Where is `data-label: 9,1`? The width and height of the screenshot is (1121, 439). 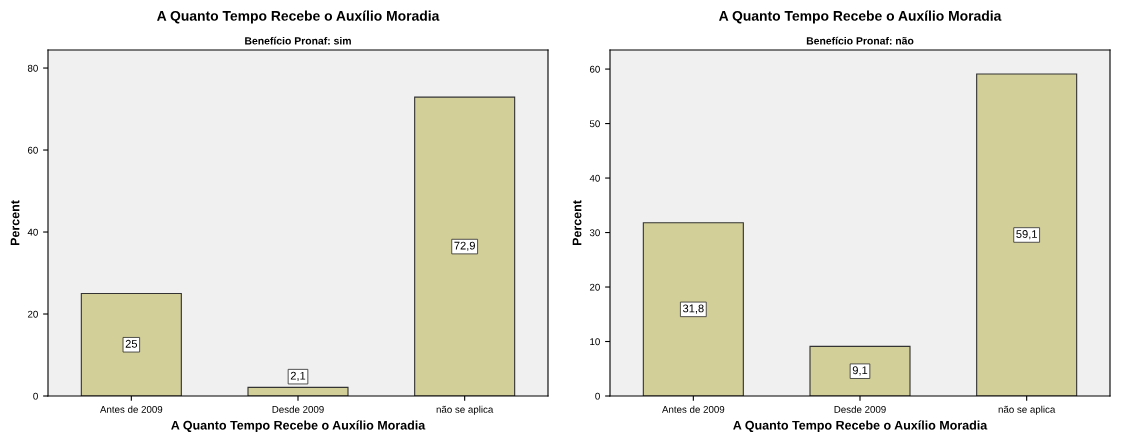 data-label: 9,1 is located at coordinates (860, 371).